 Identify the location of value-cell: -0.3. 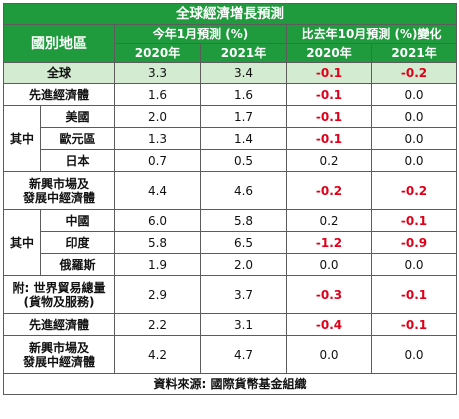
(329, 294).